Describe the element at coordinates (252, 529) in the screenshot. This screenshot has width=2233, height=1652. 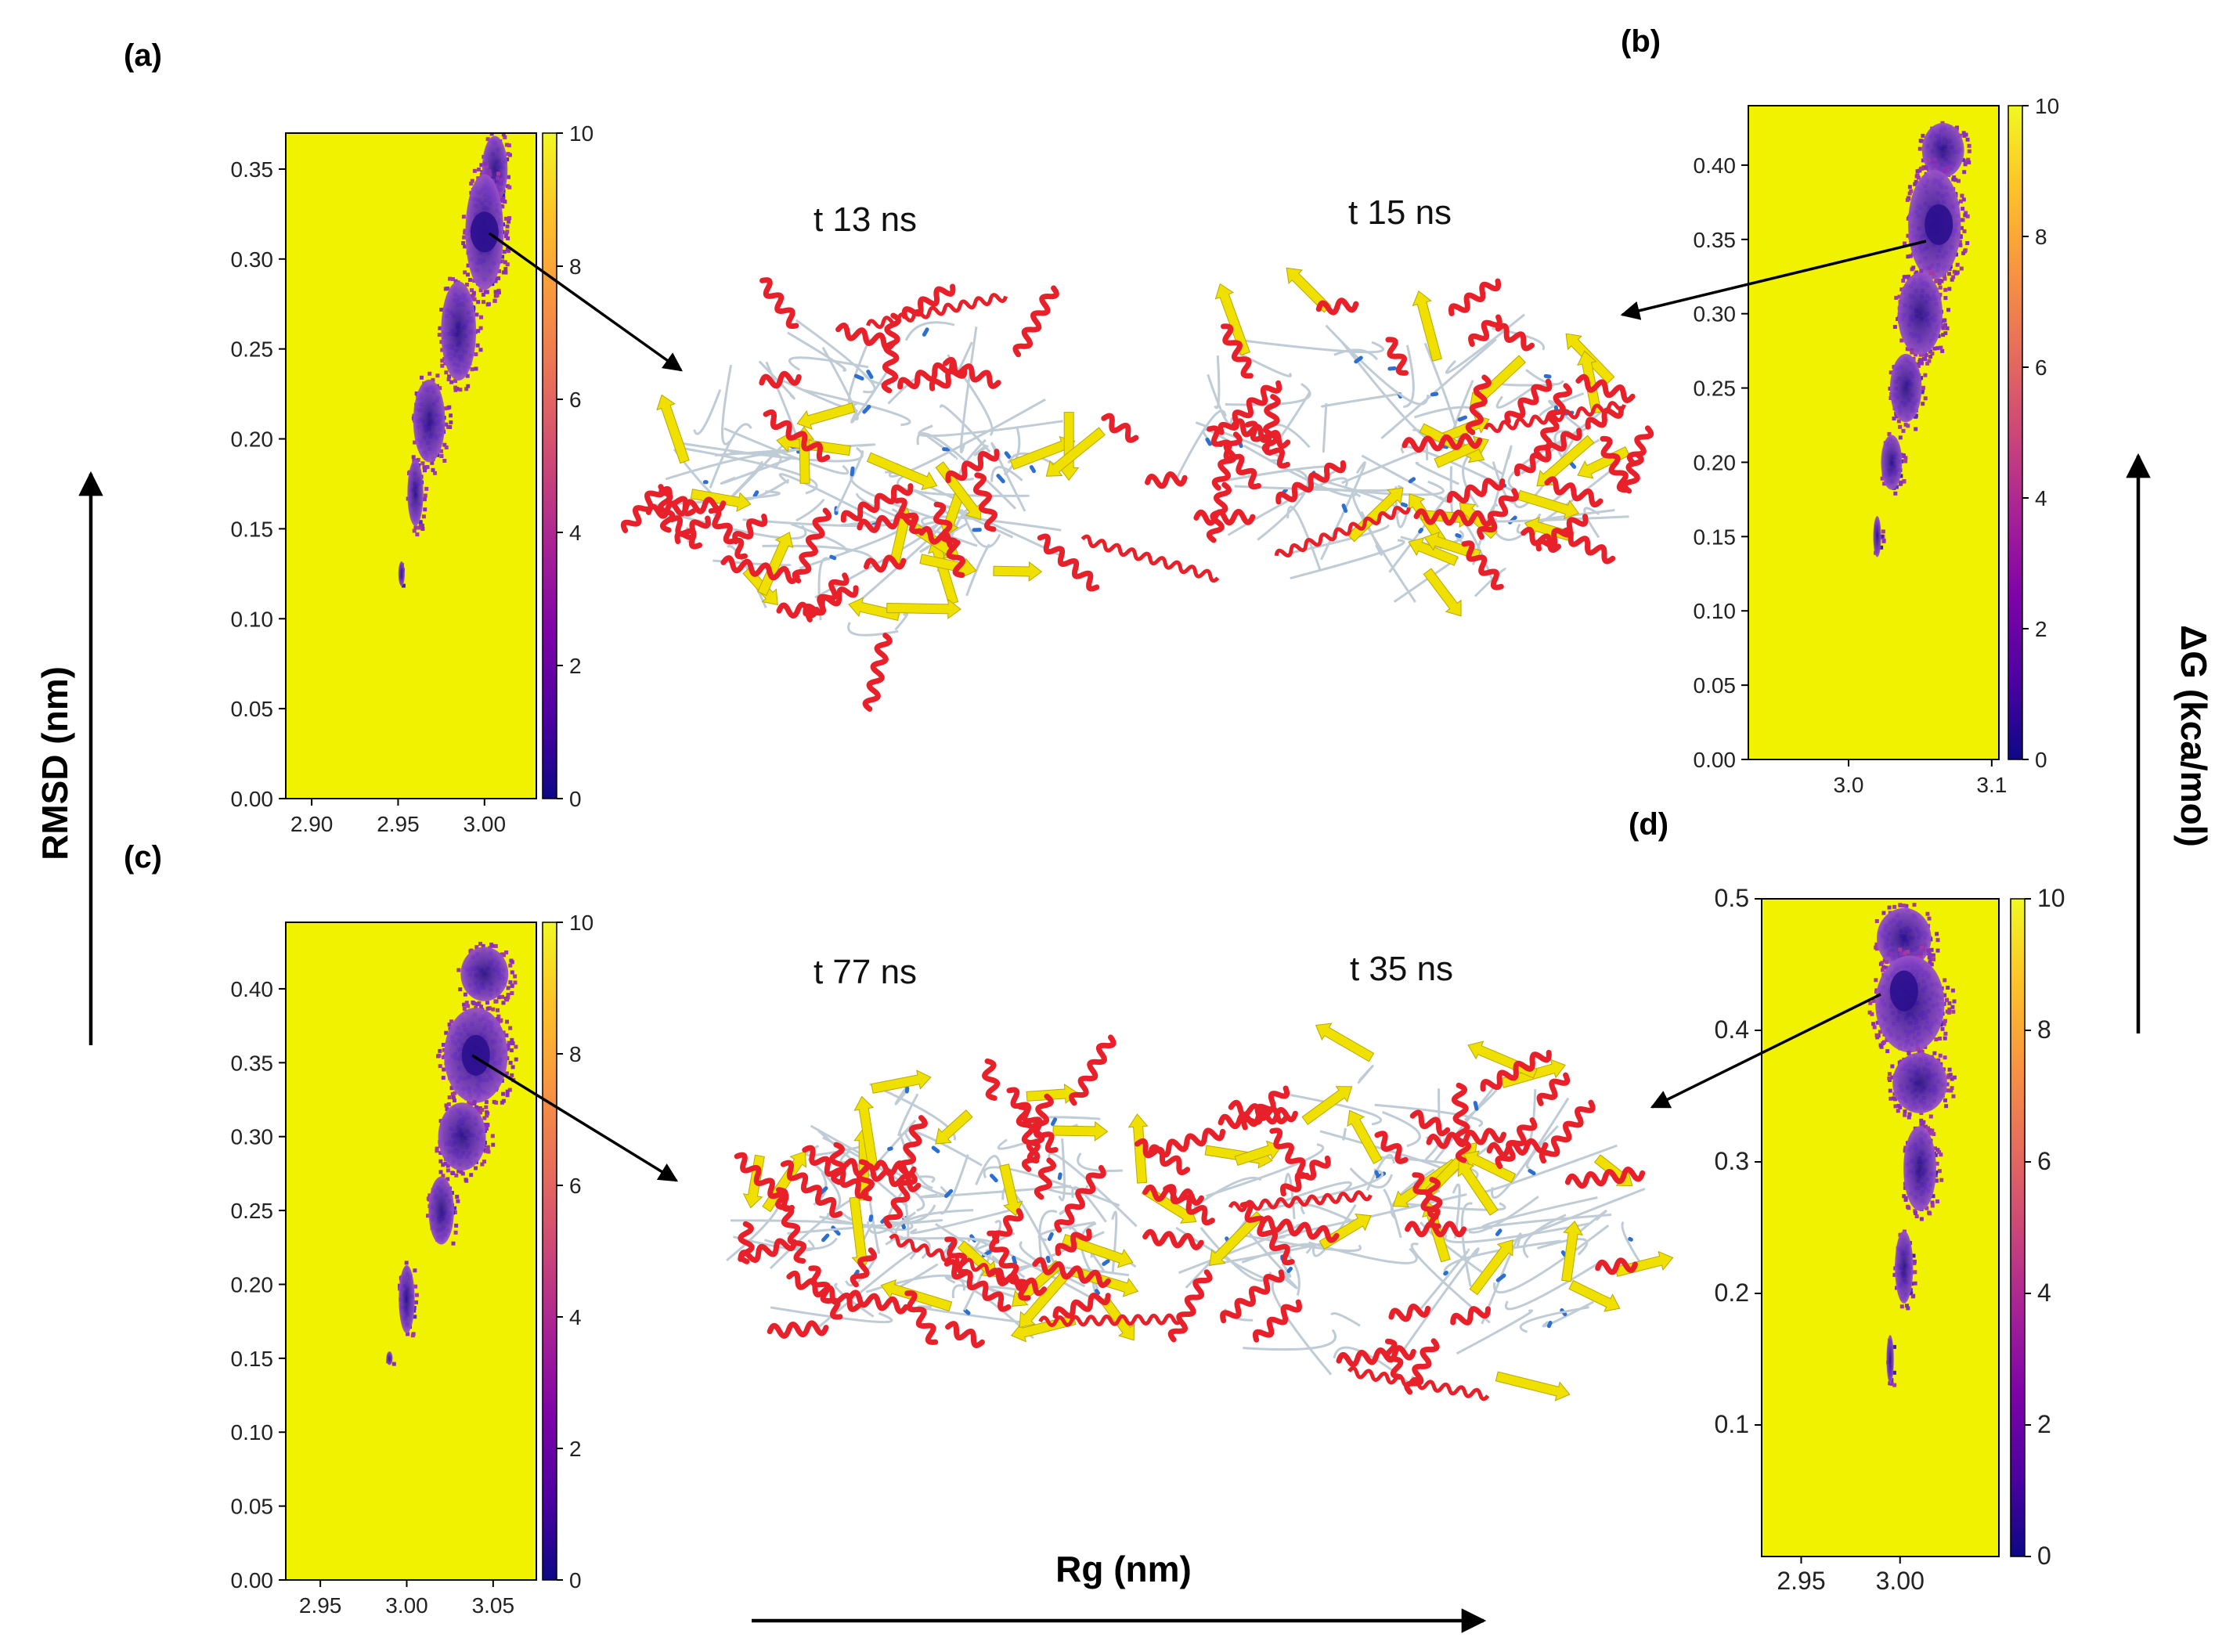
I see `y-tick-label: 0.15` at that location.